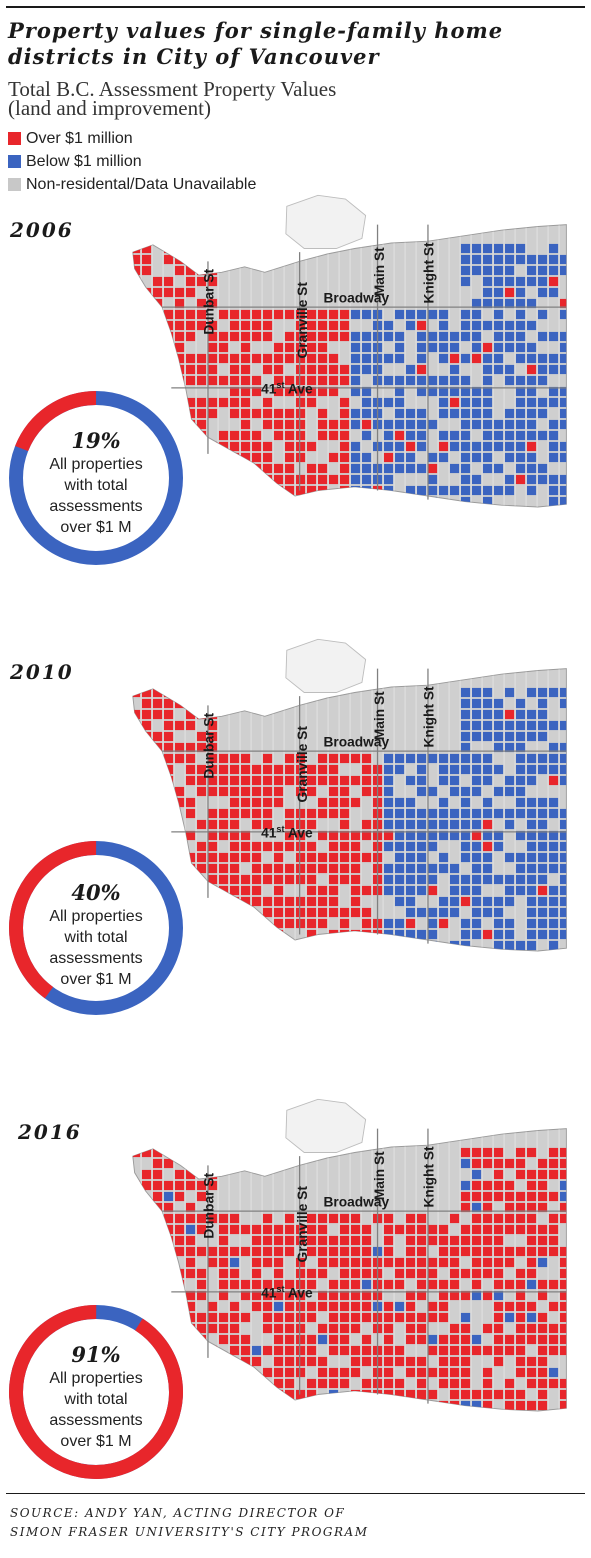 The height and width of the screenshot is (1558, 591). I want to click on legend-label-over: Over $1 million, so click(79, 138).